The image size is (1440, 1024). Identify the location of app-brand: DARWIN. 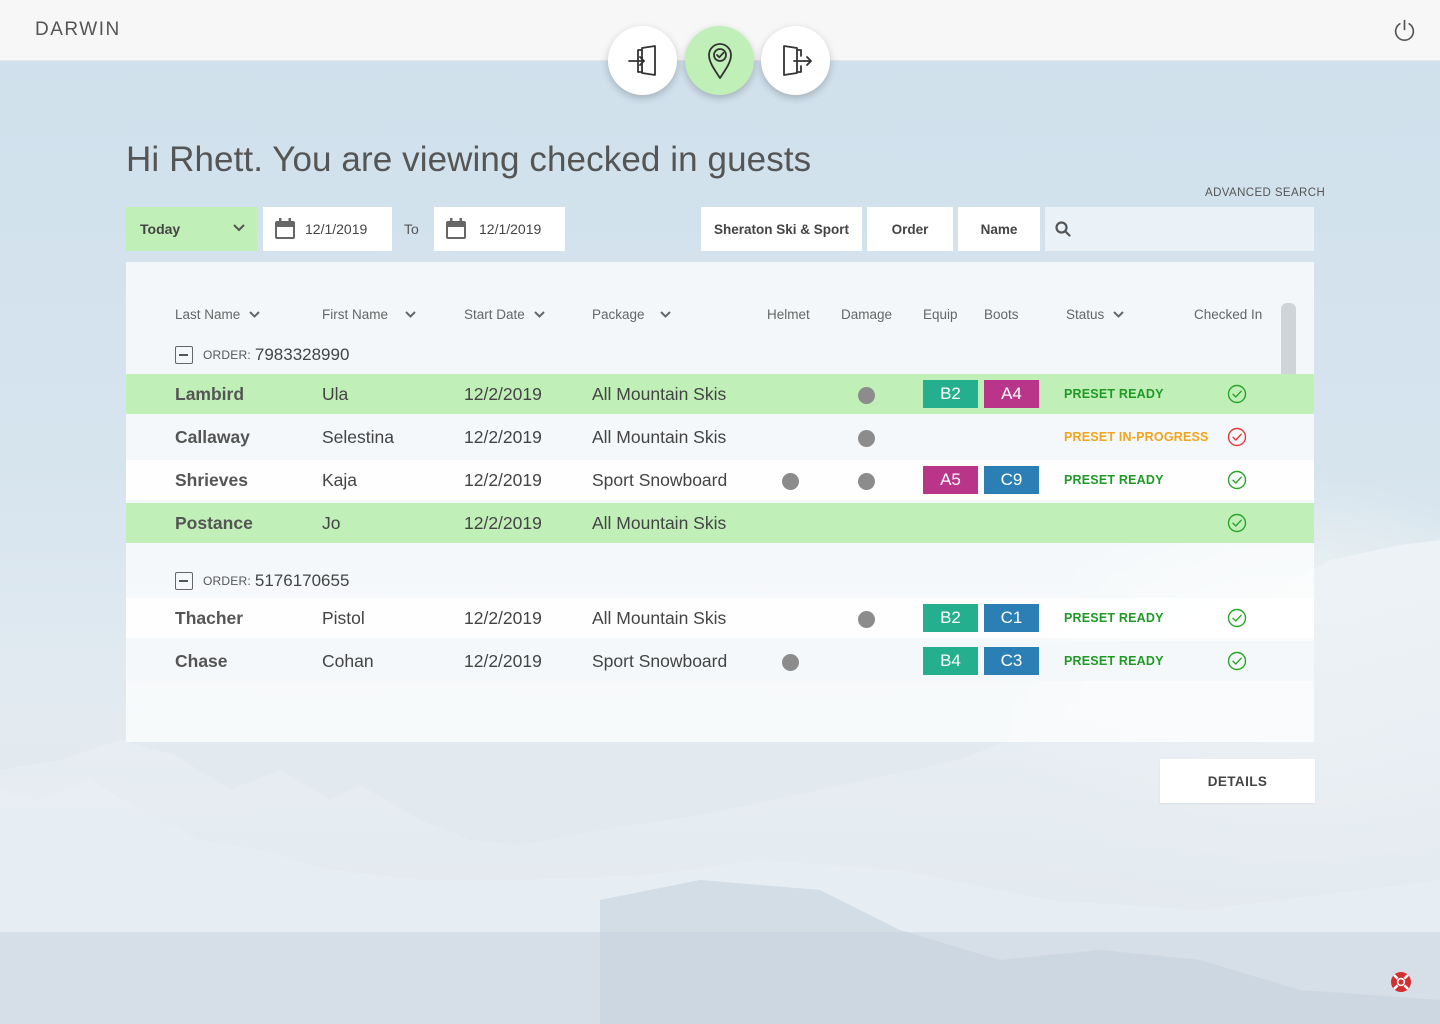
(78, 29).